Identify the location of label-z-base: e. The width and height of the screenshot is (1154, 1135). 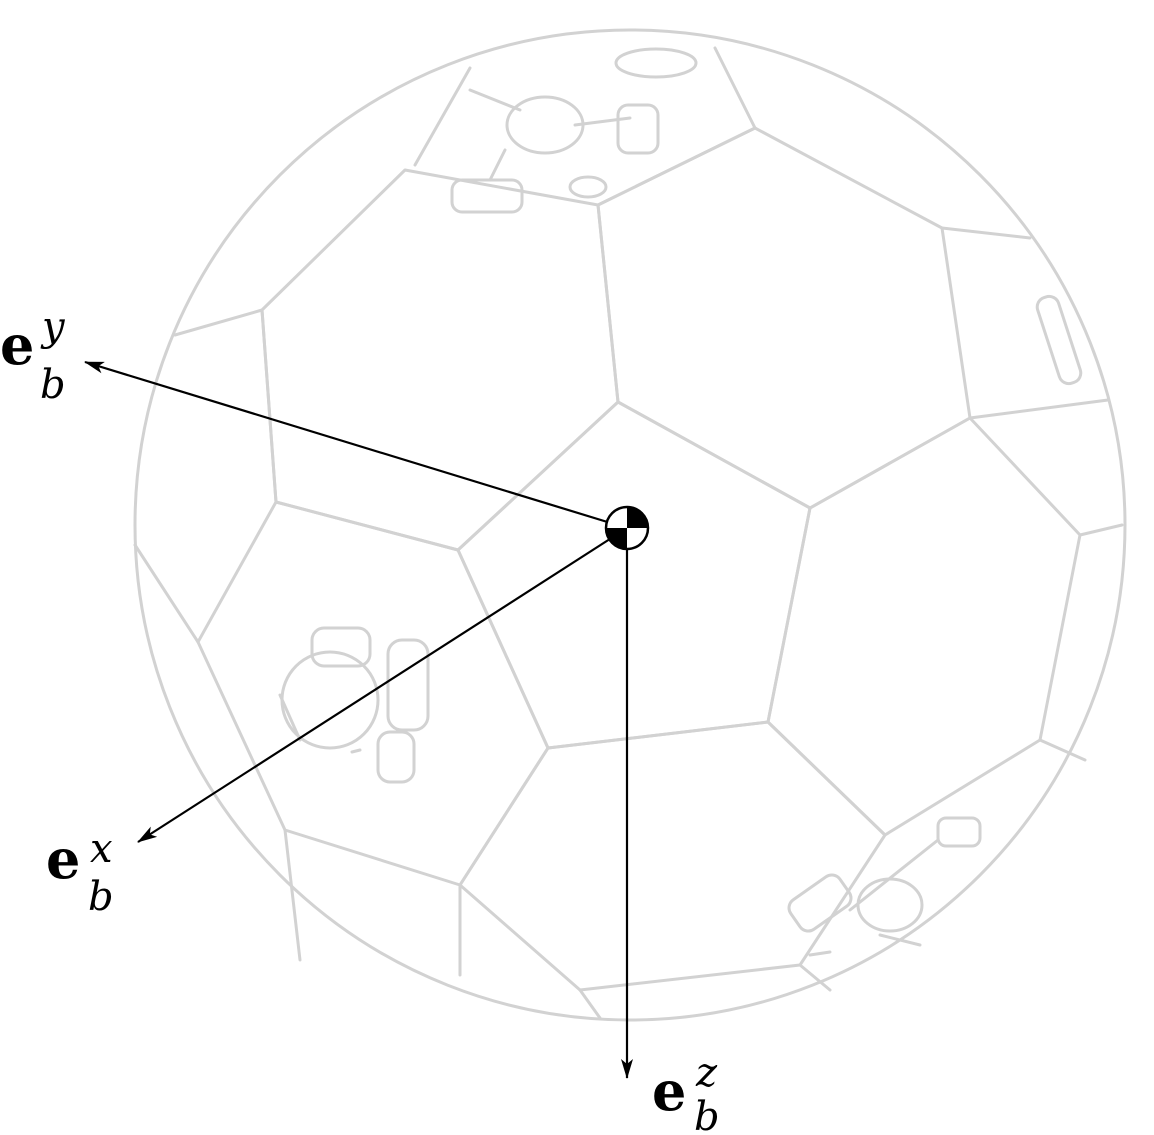
(669, 1091).